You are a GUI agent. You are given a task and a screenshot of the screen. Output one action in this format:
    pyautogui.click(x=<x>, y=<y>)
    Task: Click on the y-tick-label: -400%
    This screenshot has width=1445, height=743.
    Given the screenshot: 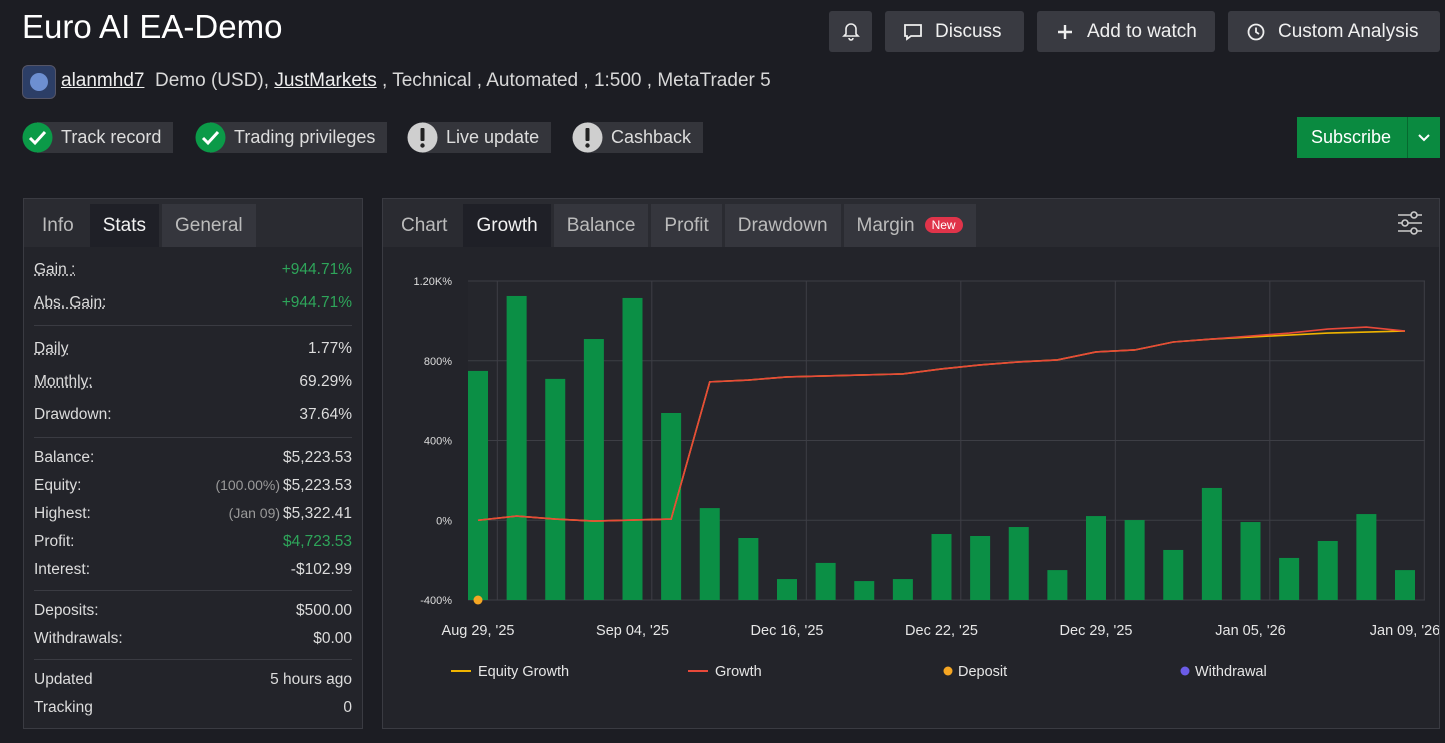 What is the action you would take?
    pyautogui.click(x=436, y=601)
    